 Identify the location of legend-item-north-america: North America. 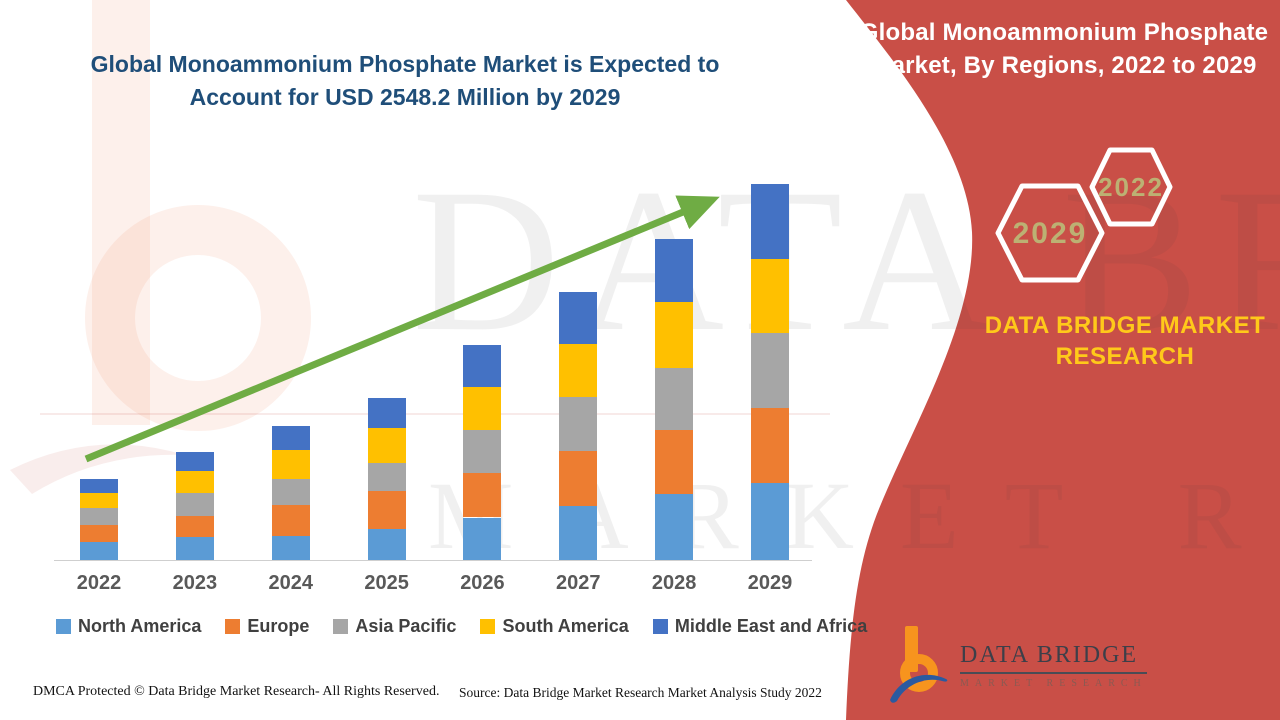
(128, 626).